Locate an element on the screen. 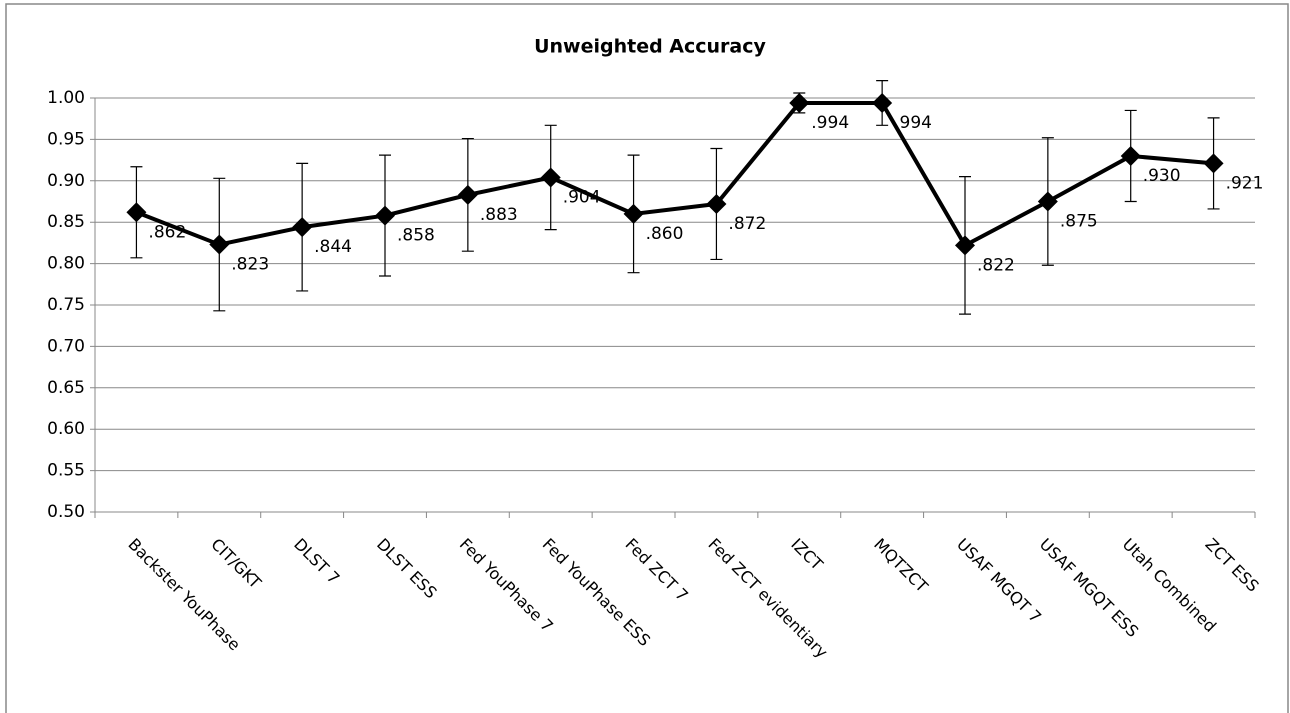 The height and width of the screenshot is (713, 1290). data-label: .875 is located at coordinates (1079, 222).